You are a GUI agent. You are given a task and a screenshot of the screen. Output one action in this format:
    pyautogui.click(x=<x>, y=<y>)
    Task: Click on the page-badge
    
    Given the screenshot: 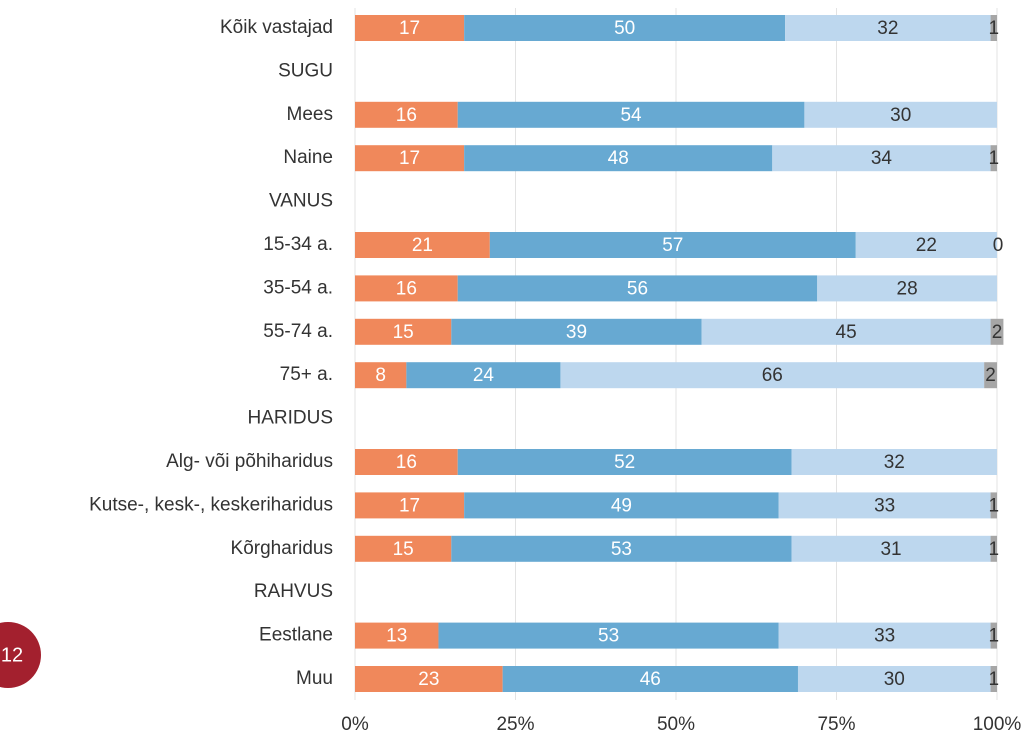 What is the action you would take?
    pyautogui.click(x=20, y=655)
    